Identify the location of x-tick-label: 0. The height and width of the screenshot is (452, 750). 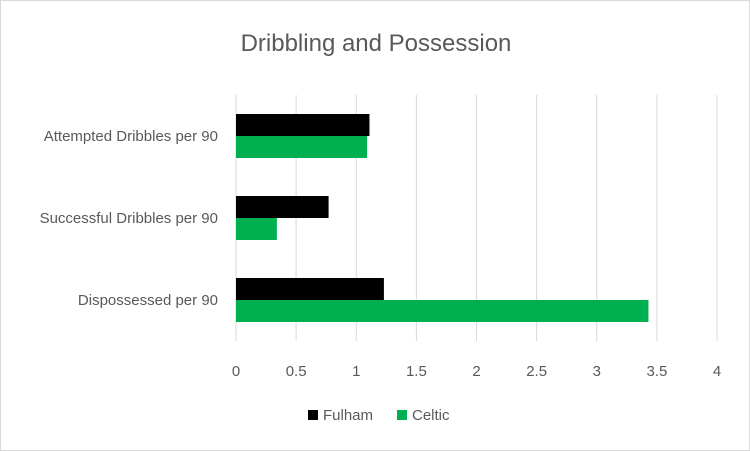
(236, 371).